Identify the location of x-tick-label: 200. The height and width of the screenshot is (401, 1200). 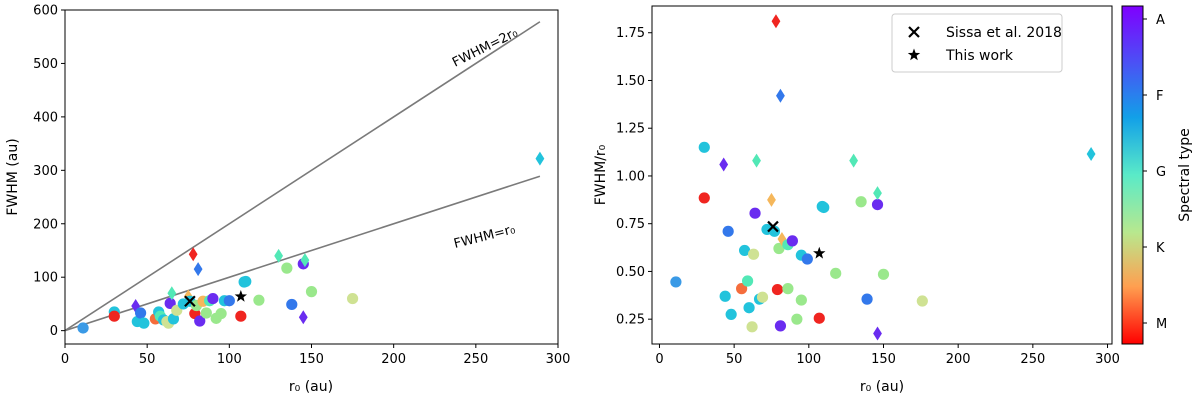
(393, 359).